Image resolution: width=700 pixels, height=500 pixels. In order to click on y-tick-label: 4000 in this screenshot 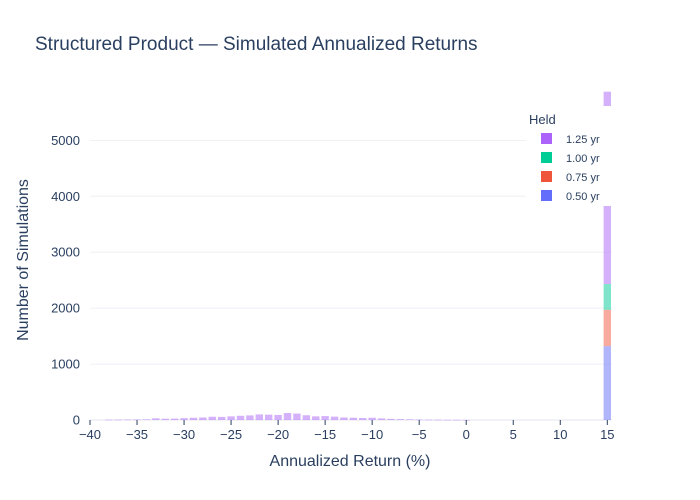, I will do `click(65, 196)`.